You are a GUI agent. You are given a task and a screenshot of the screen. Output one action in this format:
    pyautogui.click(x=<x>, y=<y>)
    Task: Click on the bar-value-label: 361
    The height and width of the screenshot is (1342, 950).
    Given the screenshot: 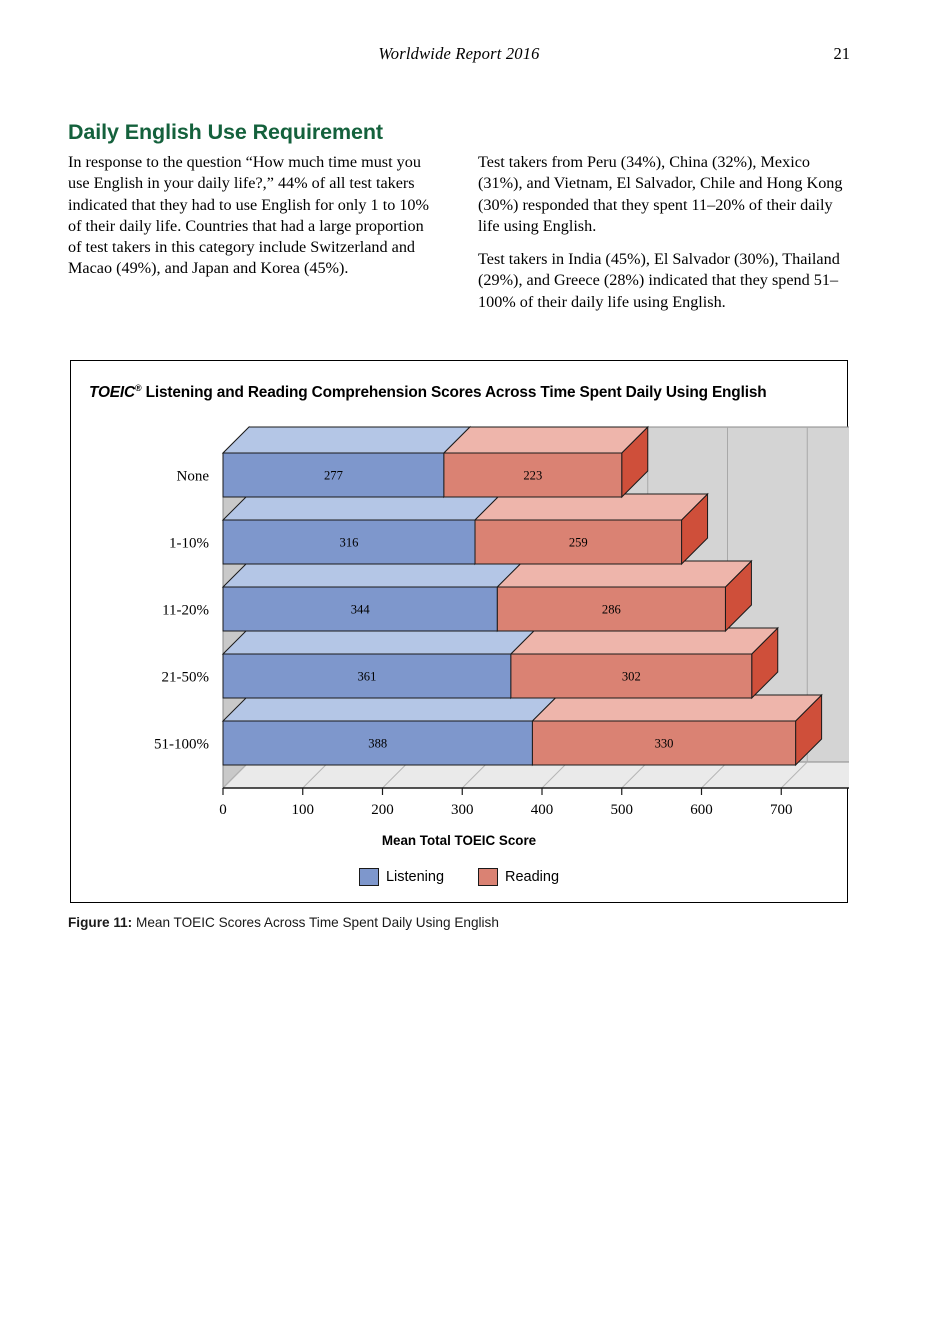 What is the action you would take?
    pyautogui.click(x=367, y=677)
    